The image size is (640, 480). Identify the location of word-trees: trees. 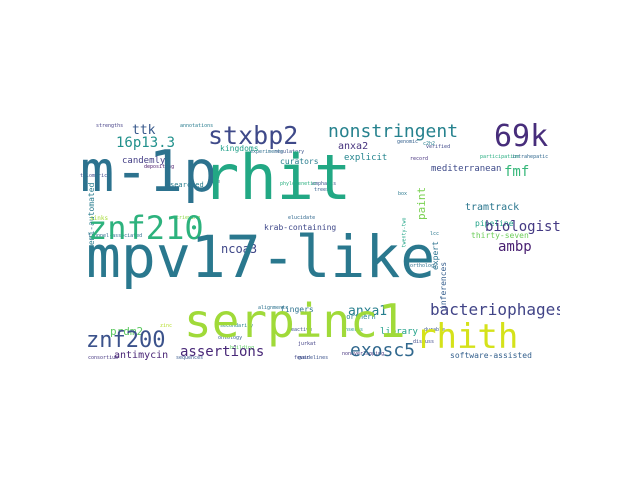
(322, 190).